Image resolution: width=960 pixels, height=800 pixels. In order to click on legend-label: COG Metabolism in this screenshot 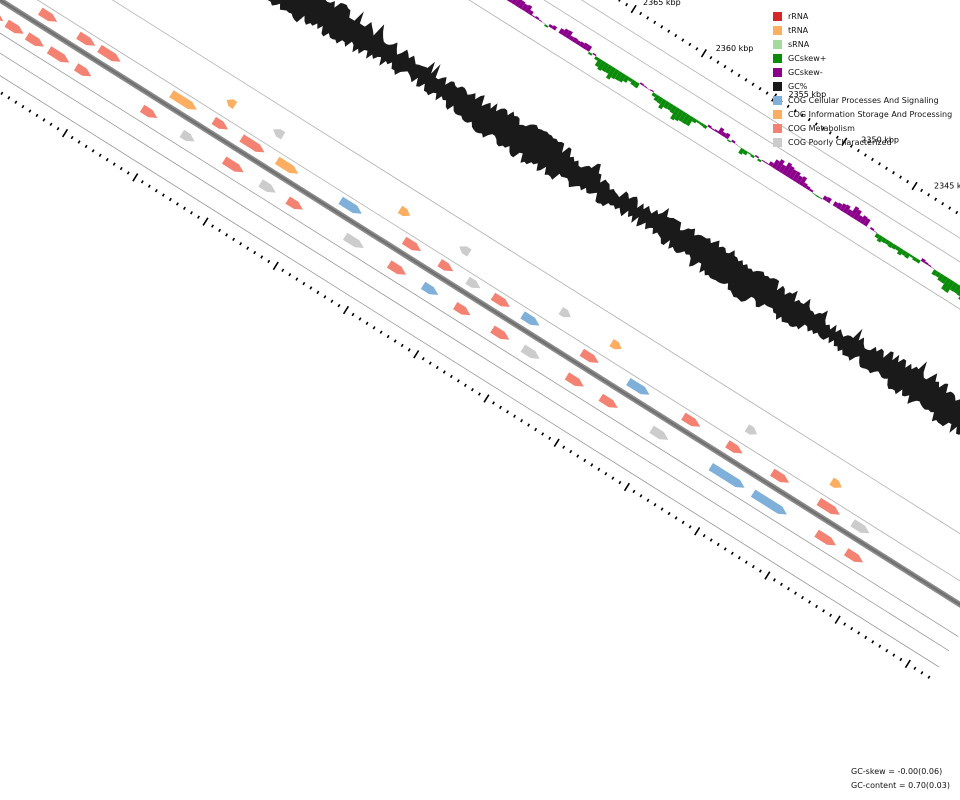, I will do `click(821, 128)`.